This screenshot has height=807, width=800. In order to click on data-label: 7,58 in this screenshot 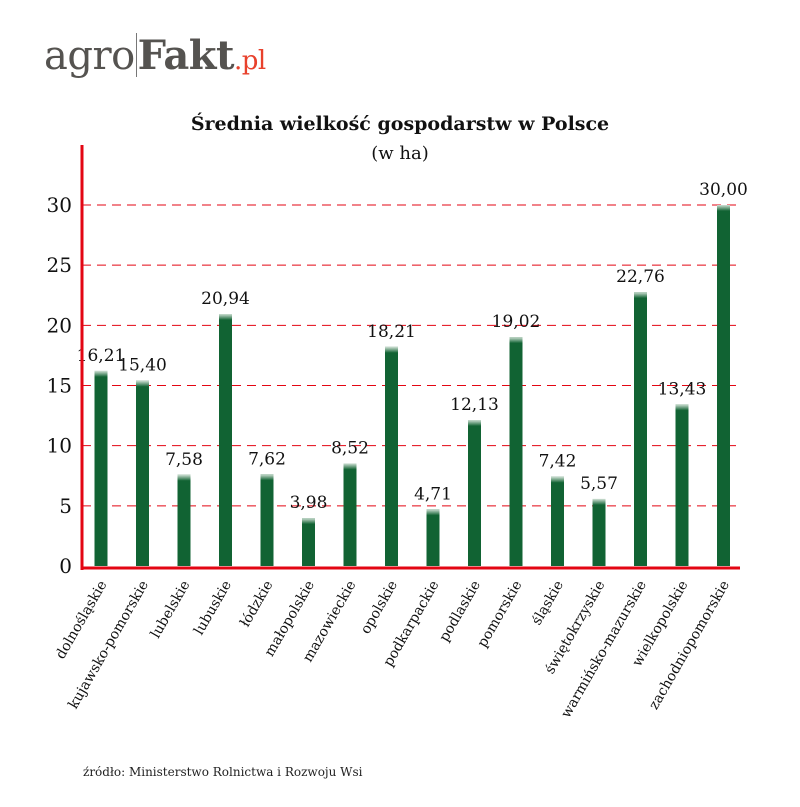, I will do `click(184, 460)`.